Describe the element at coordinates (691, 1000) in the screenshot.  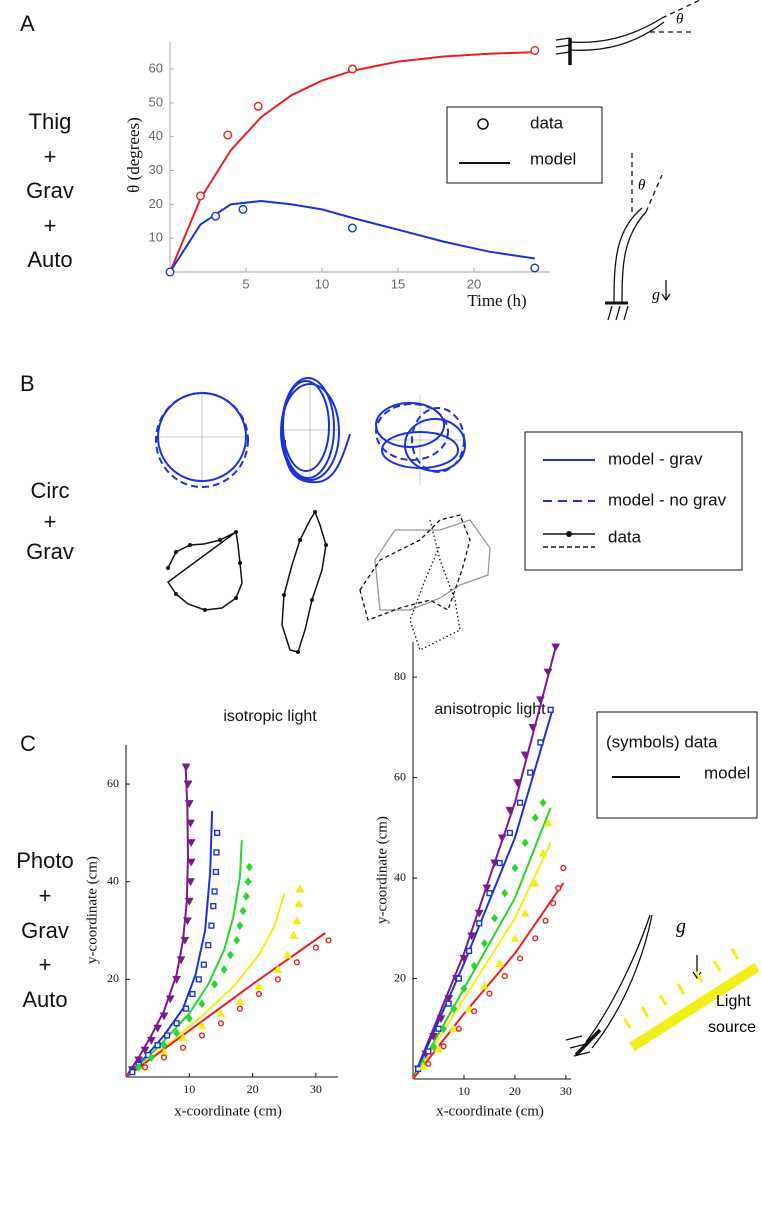
I see `light-source` at that location.